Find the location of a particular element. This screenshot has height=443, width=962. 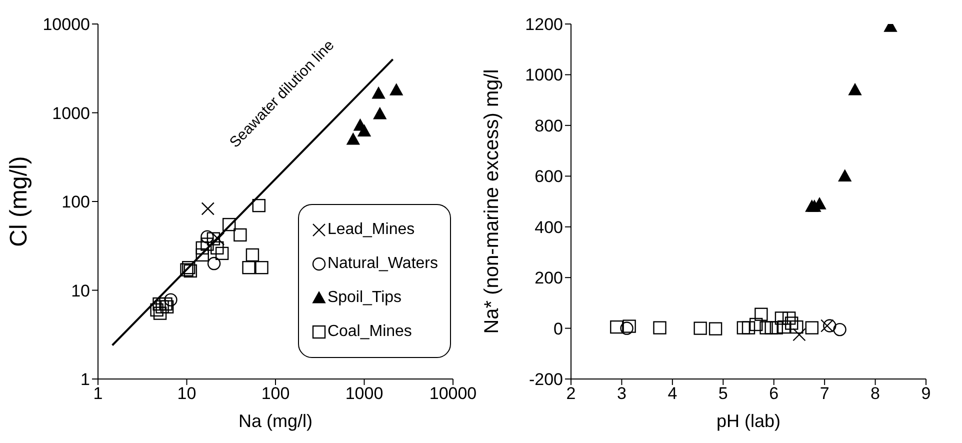

x-tick-label: 9 is located at coordinates (926, 394).